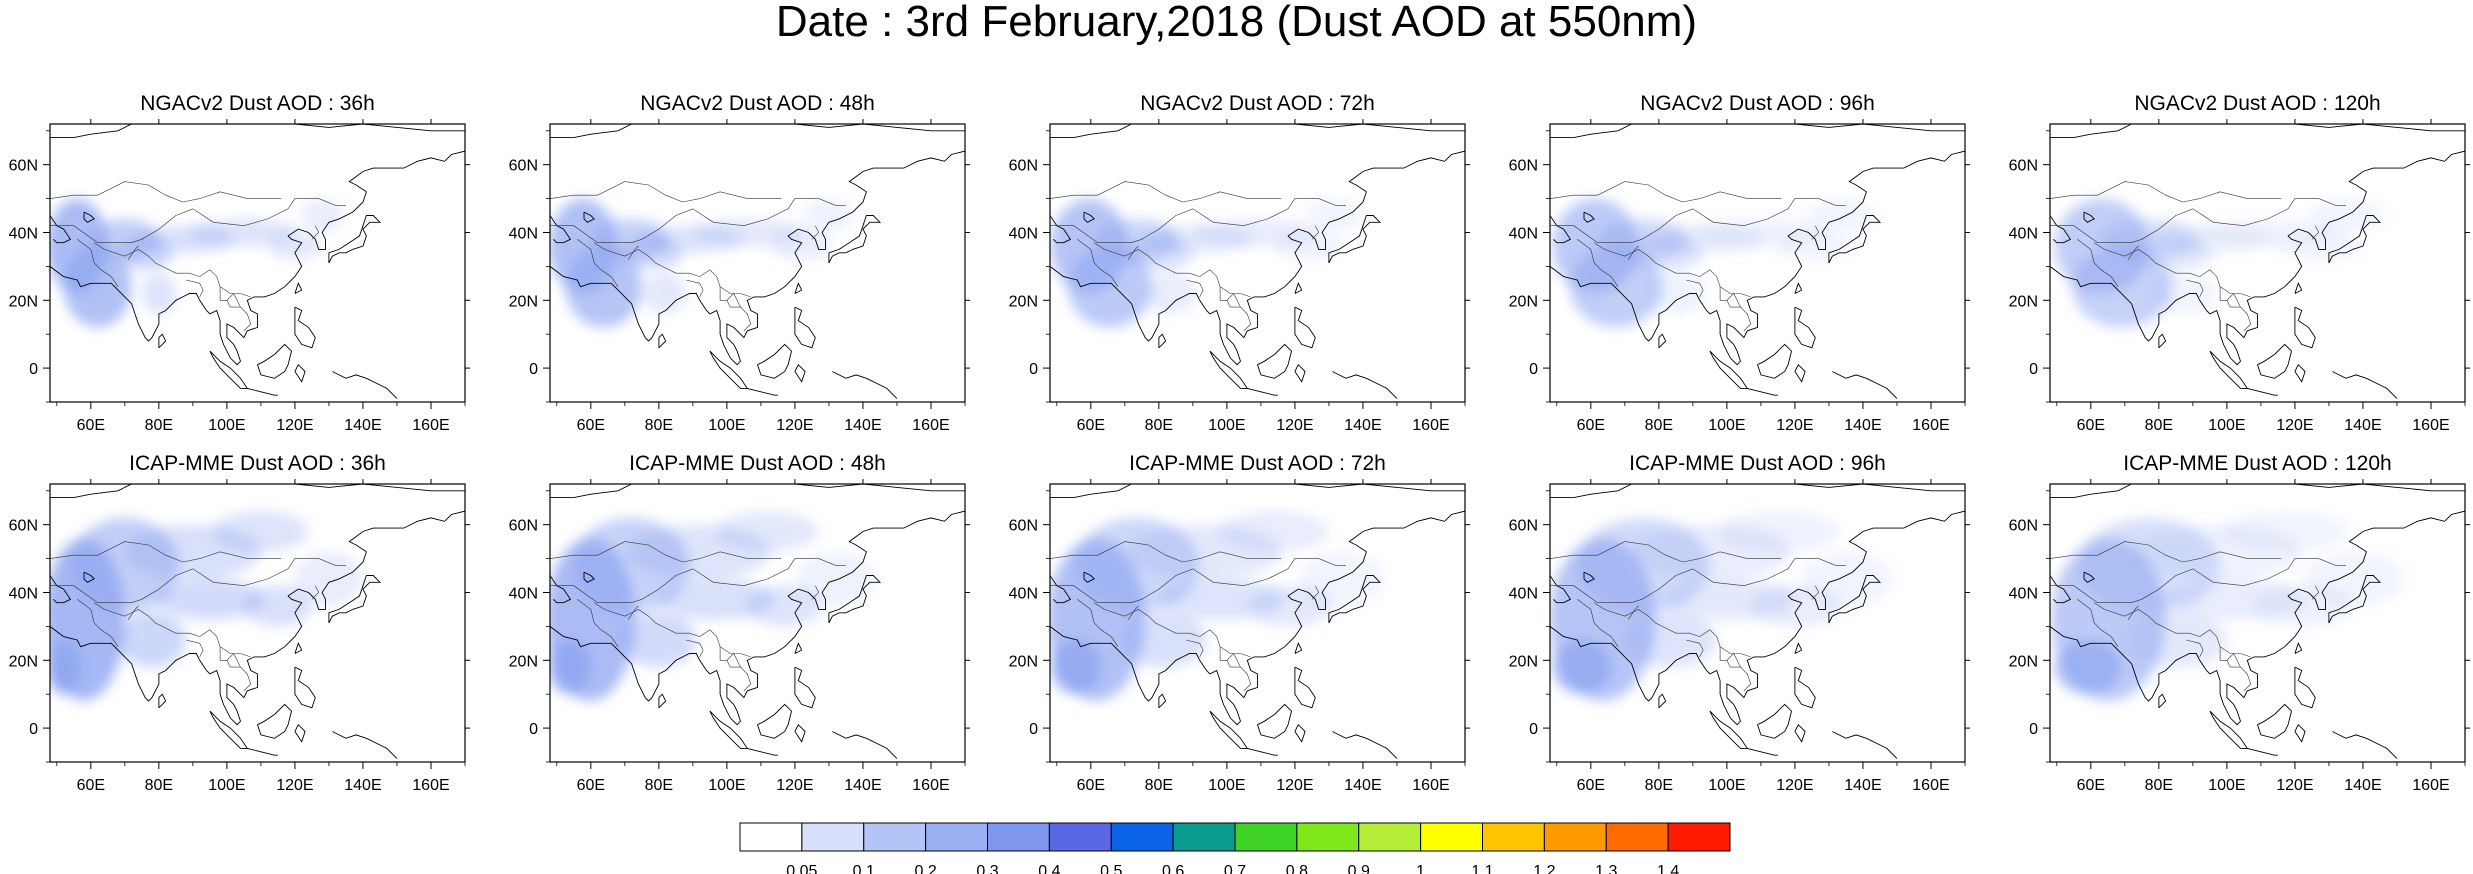  I want to click on lon-tick-label: 100E, so click(2226, 425).